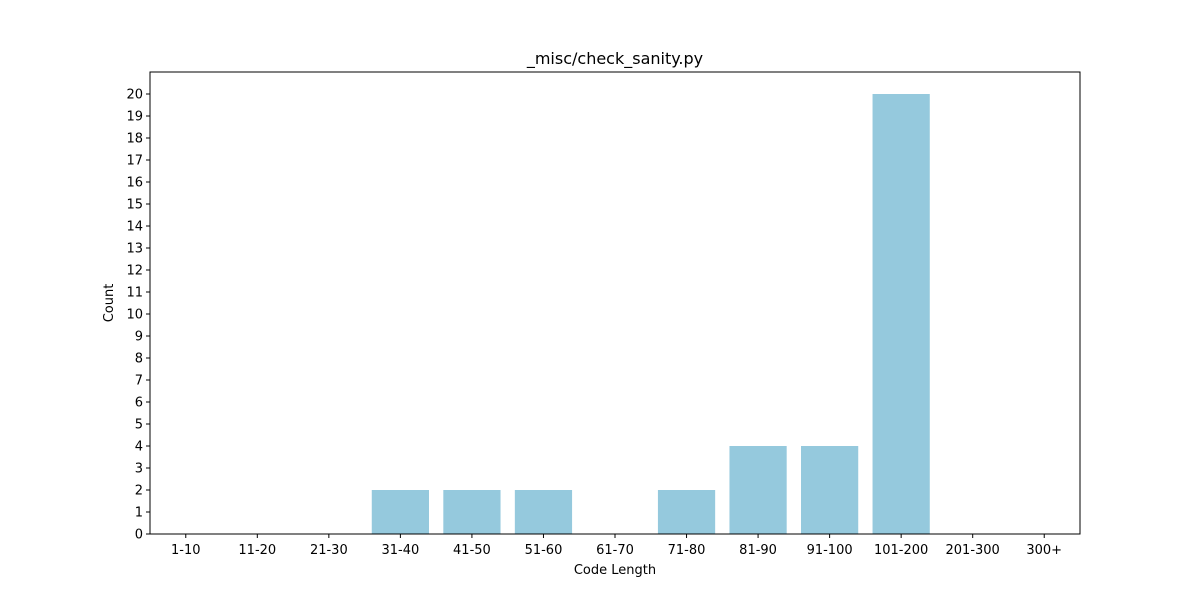  I want to click on y-axis-title: Count, so click(109, 303).